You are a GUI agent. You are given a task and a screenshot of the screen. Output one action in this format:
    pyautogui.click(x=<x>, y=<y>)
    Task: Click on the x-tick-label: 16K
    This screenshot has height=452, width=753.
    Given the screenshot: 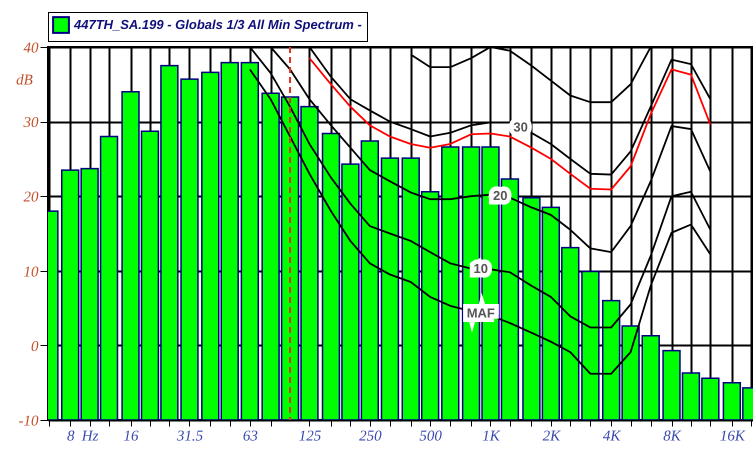 What is the action you would take?
    pyautogui.click(x=733, y=436)
    